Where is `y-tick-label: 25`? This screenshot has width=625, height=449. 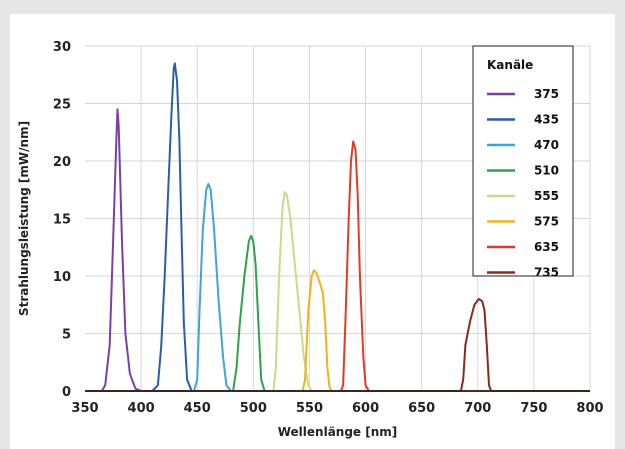
y-tick-label: 25 is located at coordinates (62, 105).